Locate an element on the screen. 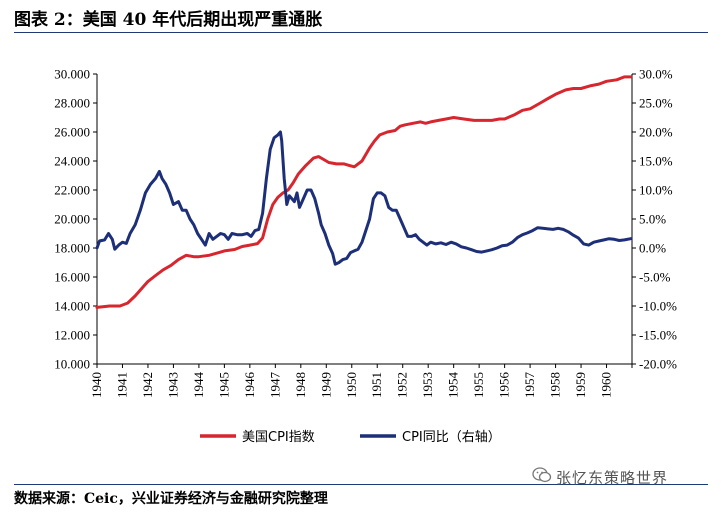  left-tick-label: 16.000 is located at coordinates (72, 277).